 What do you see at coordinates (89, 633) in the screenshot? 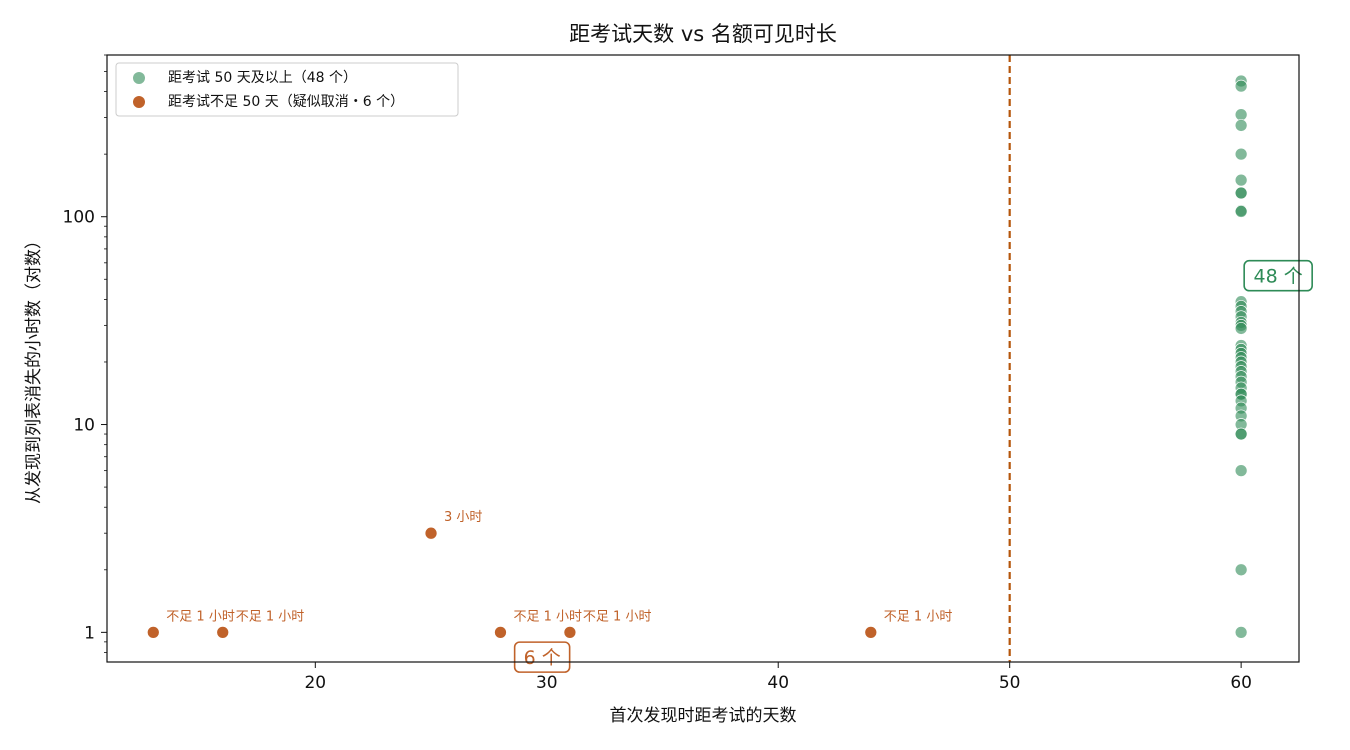
I see `y-tick-label: 1` at bounding box center [89, 633].